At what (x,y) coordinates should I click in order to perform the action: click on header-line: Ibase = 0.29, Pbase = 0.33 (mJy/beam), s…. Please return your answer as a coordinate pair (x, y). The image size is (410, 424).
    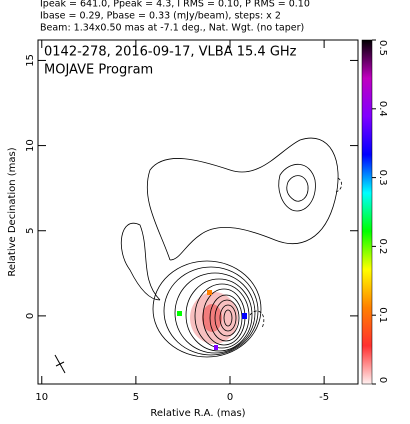
    Looking at the image, I should click on (160, 16).